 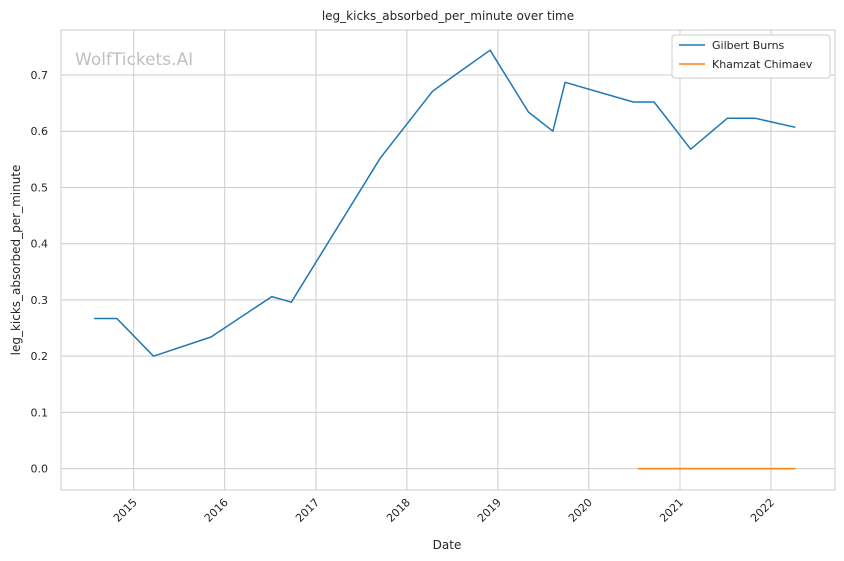 What do you see at coordinates (40, 187) in the screenshot?
I see `y-tick-label: 0.5` at bounding box center [40, 187].